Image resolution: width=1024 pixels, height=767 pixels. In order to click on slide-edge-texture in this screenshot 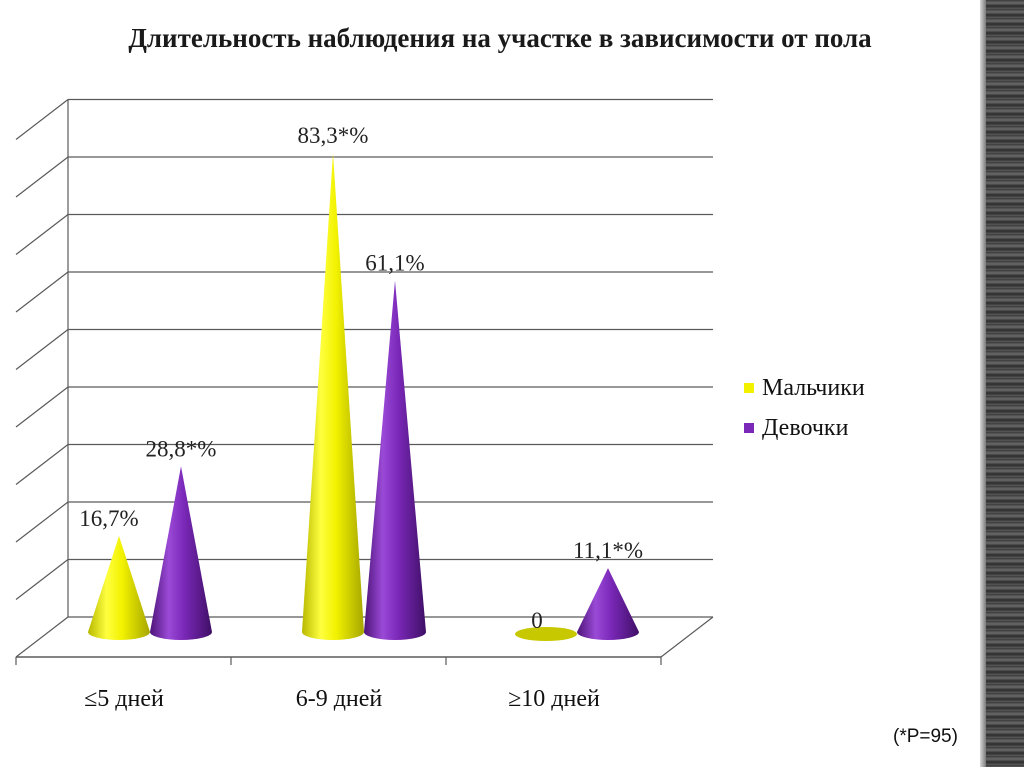, I will do `click(1005, 383)`.